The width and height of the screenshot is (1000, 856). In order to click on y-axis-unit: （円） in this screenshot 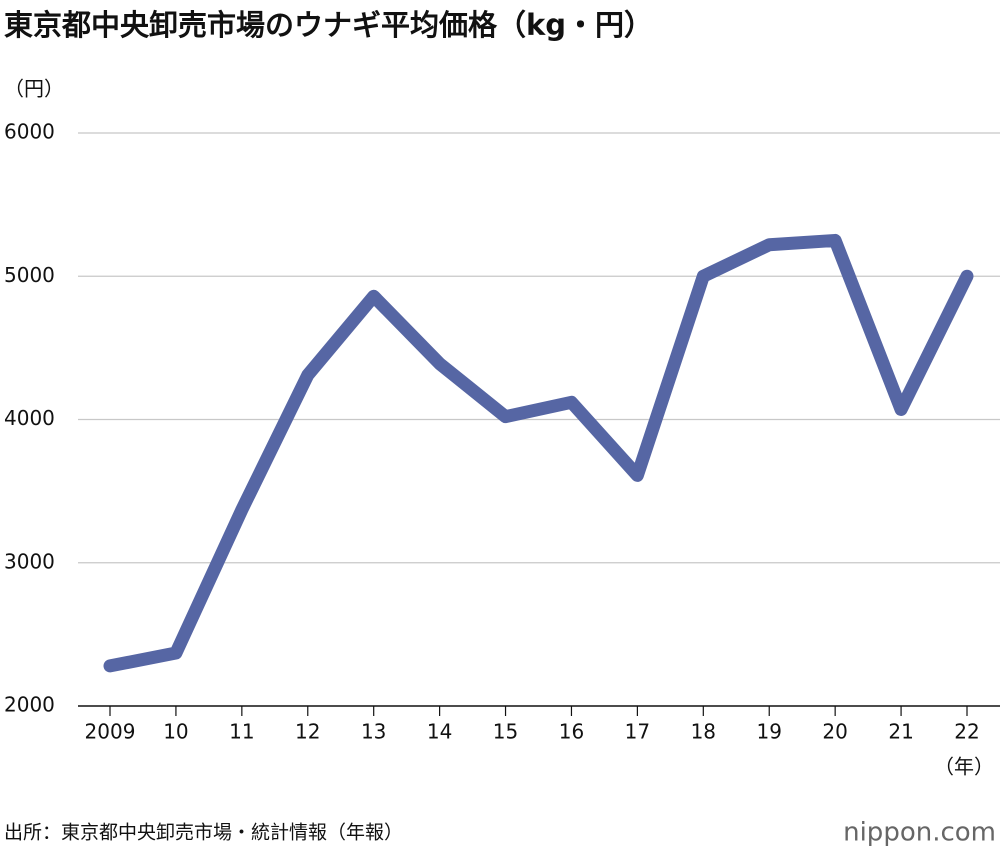, I will do `click(34, 89)`.